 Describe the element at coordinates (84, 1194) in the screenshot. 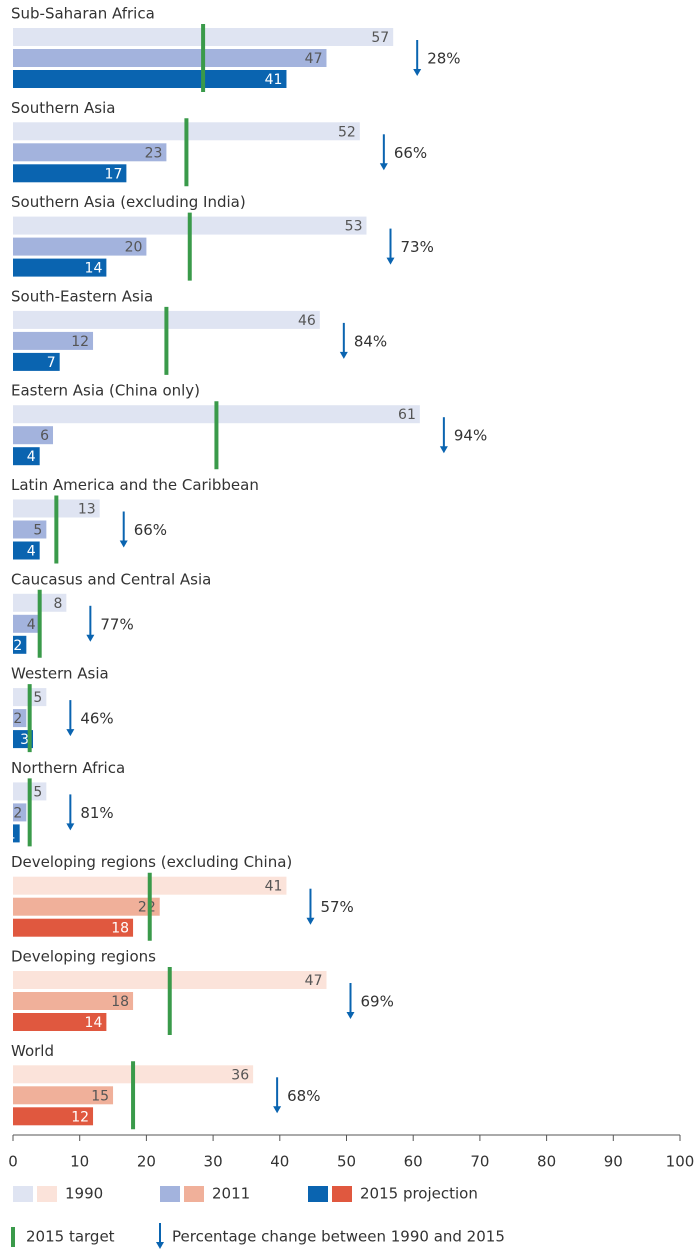

I see `legend-label: 1990` at that location.